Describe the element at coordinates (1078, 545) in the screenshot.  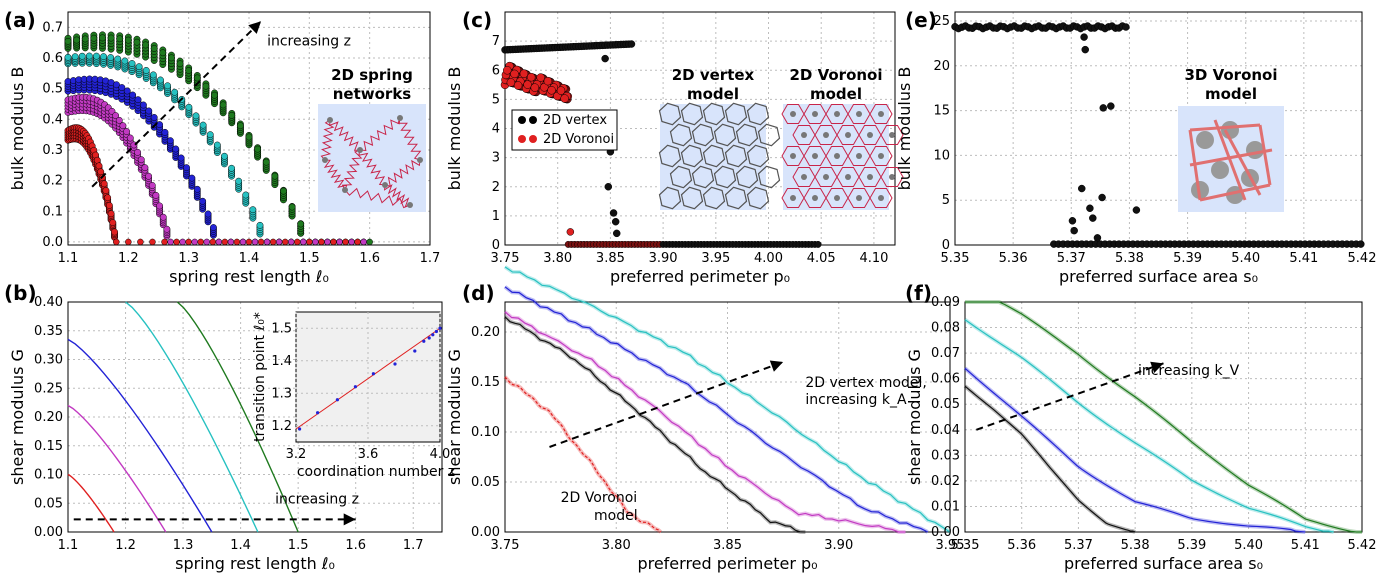
I see `x-tick-label: 5.37` at that location.